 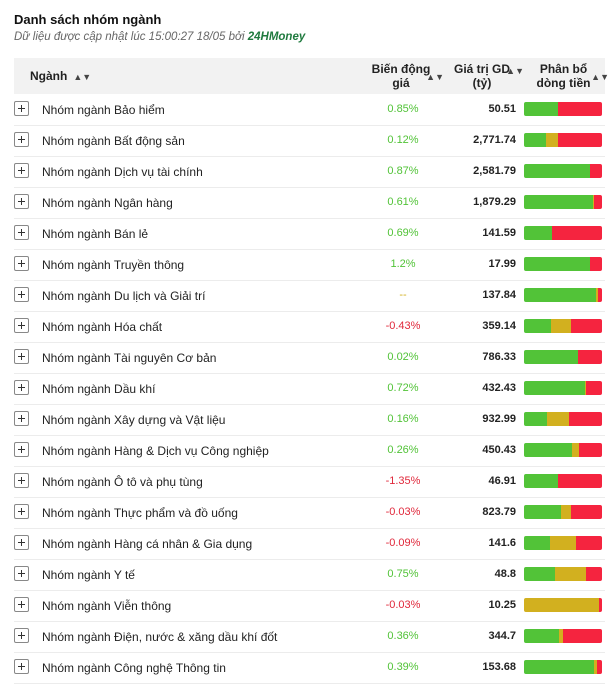 What do you see at coordinates (309, 296) in the screenshot?
I see `table-row: Nhóm ngành Du lịch và Giải trí -- 137.84` at bounding box center [309, 296].